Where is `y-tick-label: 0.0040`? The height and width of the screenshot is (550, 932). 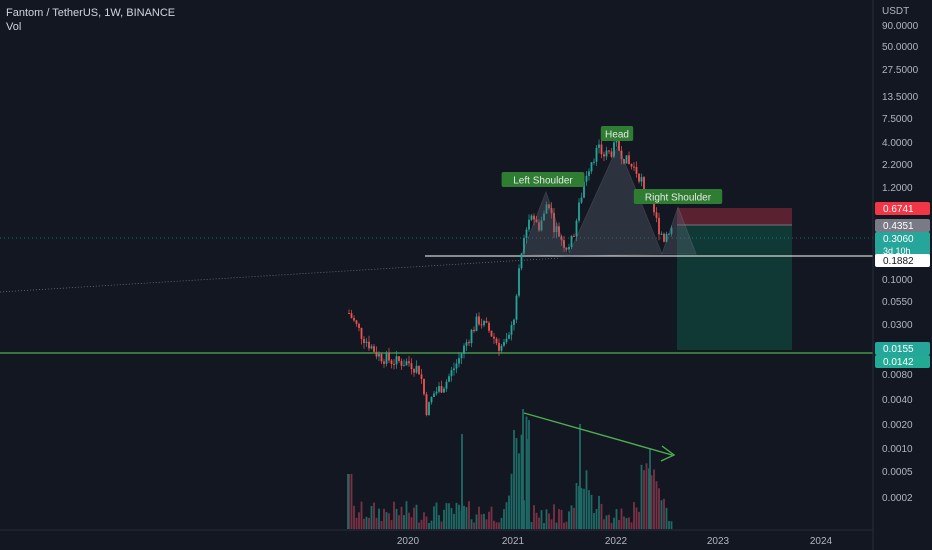 y-tick-label: 0.0040 is located at coordinates (897, 400).